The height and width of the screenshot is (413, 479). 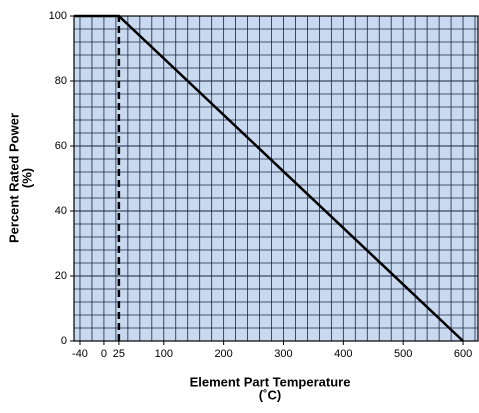 I want to click on y-tick-label: 0, so click(x=64, y=341).